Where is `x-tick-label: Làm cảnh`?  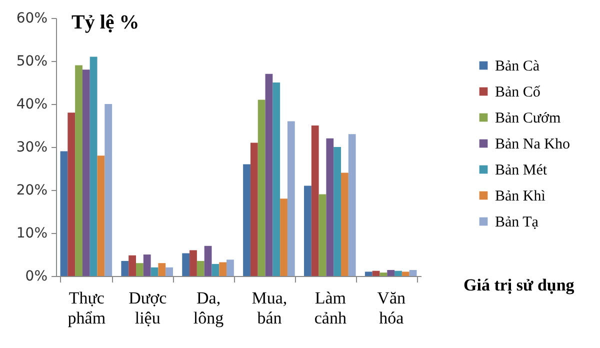
x-tick-label: Làm cảnh is located at coordinates (330, 308).